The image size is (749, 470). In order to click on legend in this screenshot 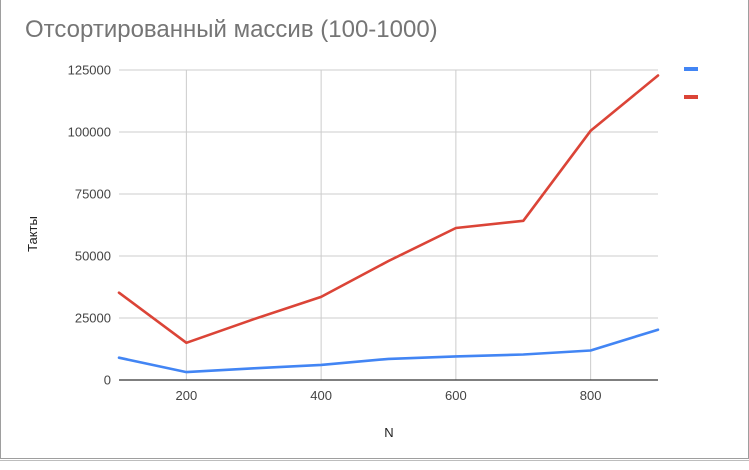, I will do `click(691, 83)`.